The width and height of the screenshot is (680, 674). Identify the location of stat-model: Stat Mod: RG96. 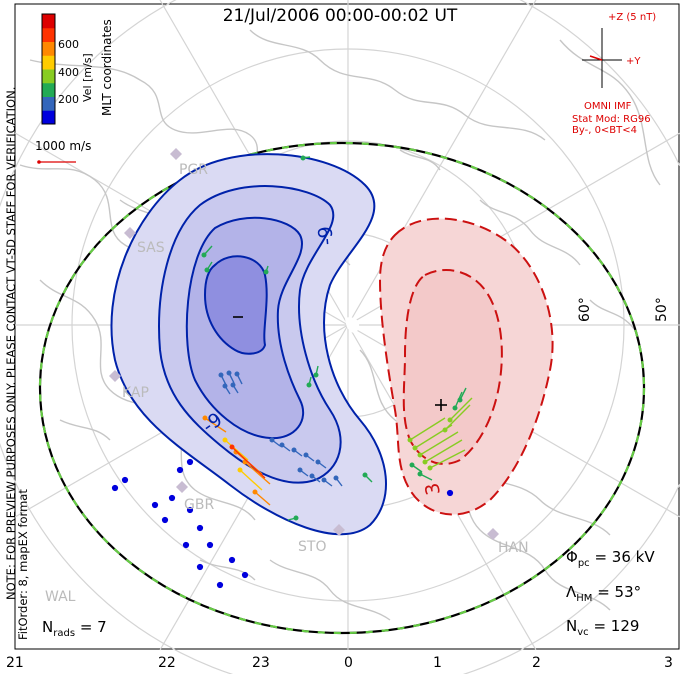
(611, 119).